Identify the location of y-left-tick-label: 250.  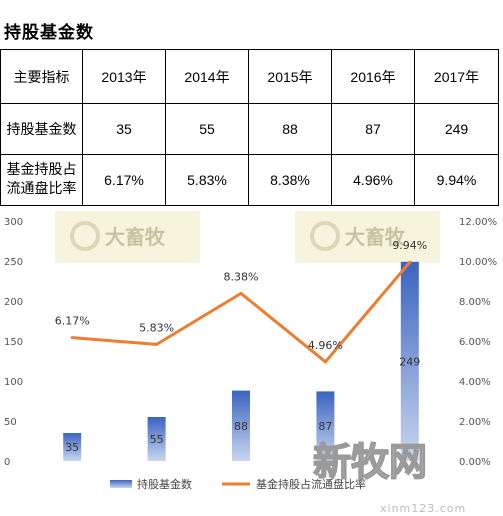
(13, 262).